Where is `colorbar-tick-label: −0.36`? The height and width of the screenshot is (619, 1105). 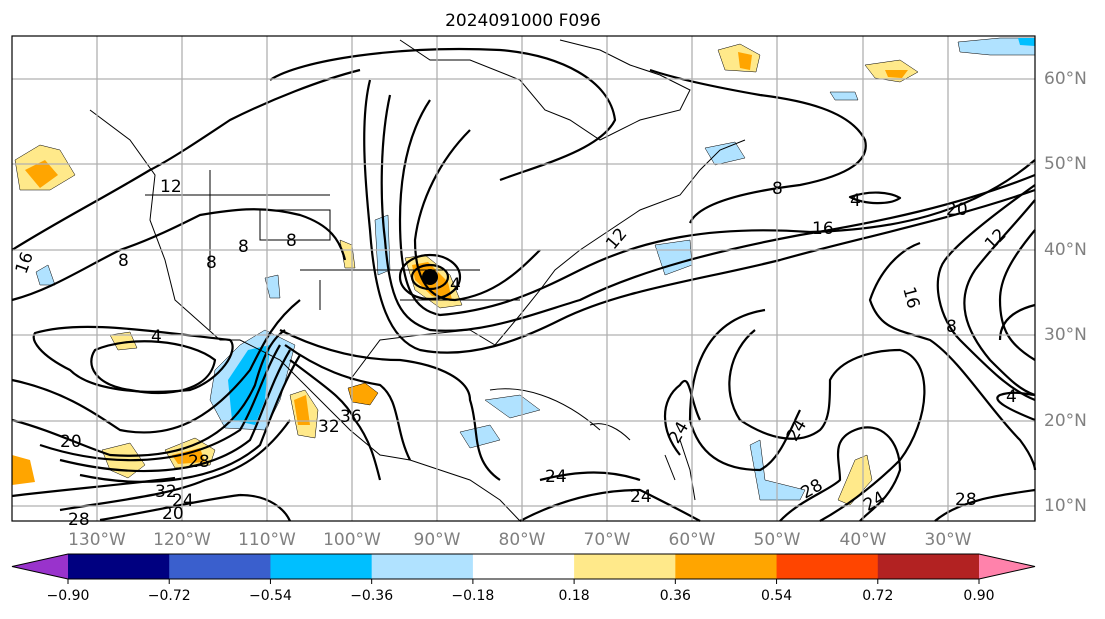
colorbar-tick-label: −0.36 is located at coordinates (371, 596).